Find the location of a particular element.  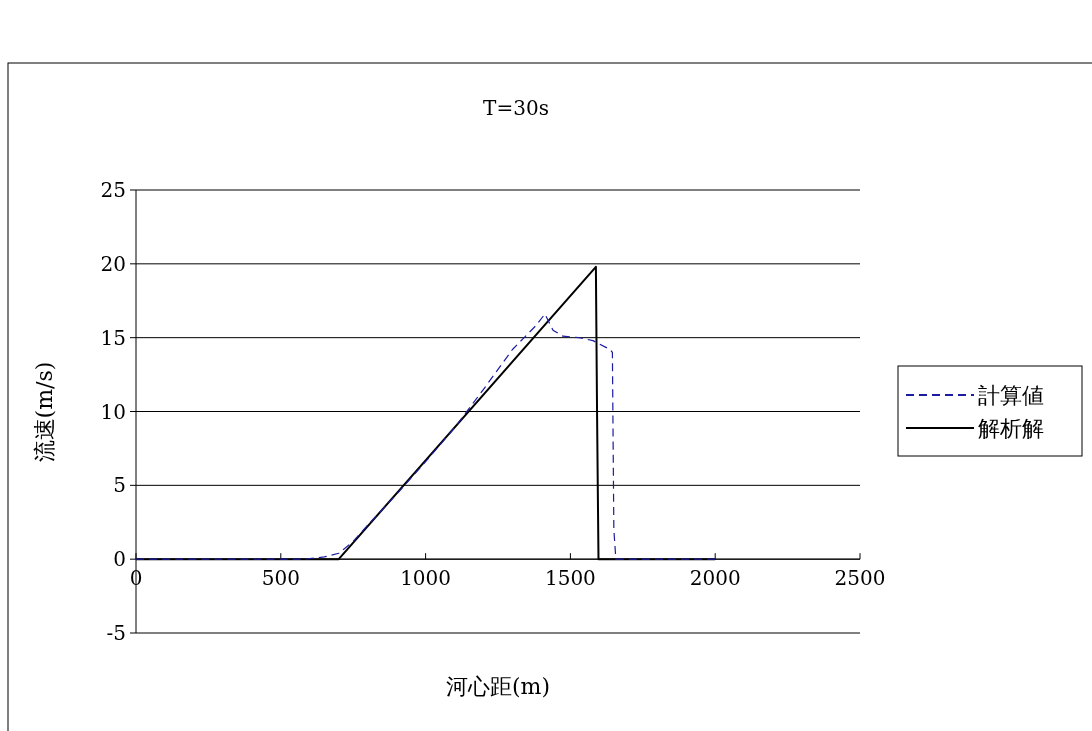

x-tick-label: 2500 is located at coordinates (860, 578).